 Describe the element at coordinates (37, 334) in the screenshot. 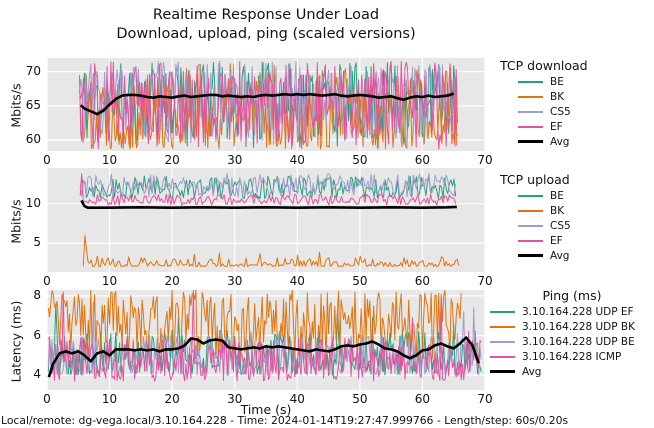

I see `y-tick-label: 6` at that location.